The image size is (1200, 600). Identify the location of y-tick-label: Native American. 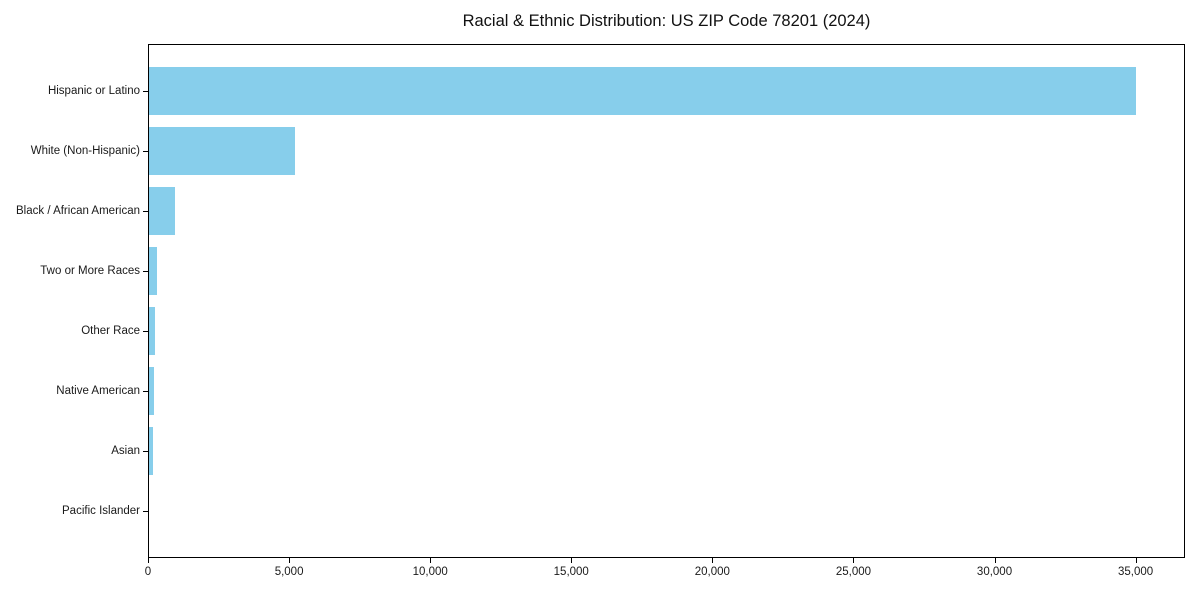
(98, 390).